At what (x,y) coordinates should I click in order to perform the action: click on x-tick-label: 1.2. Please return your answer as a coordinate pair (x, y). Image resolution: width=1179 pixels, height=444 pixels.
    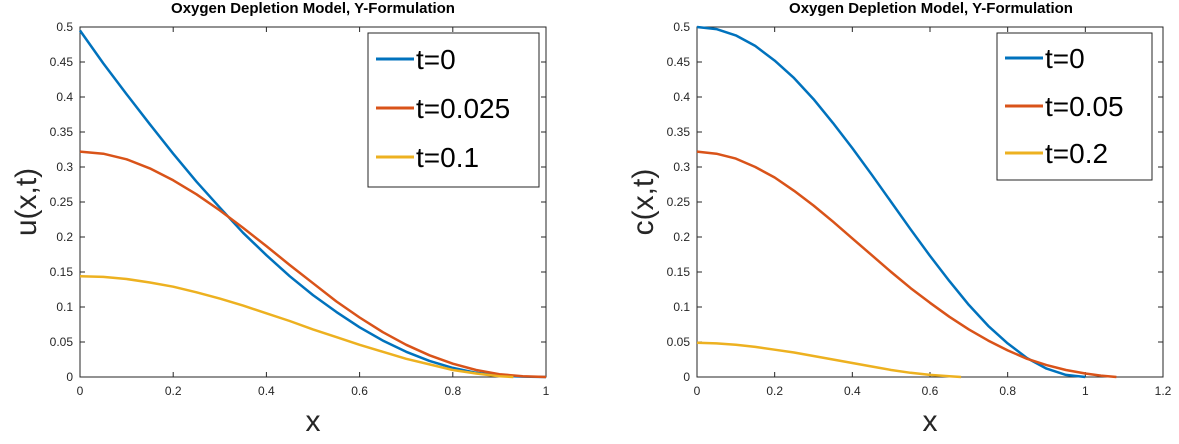
    Looking at the image, I should click on (1163, 391).